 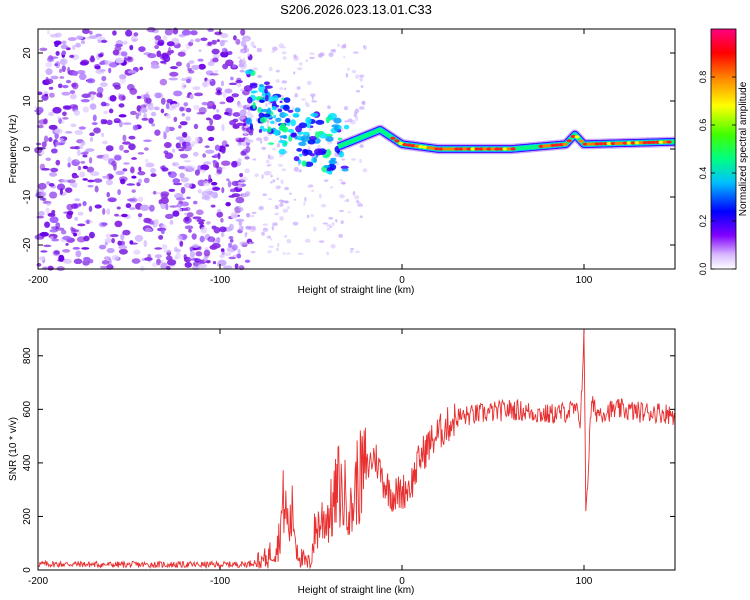 I want to click on snr-ytick-label: 200, so click(x=27, y=516).